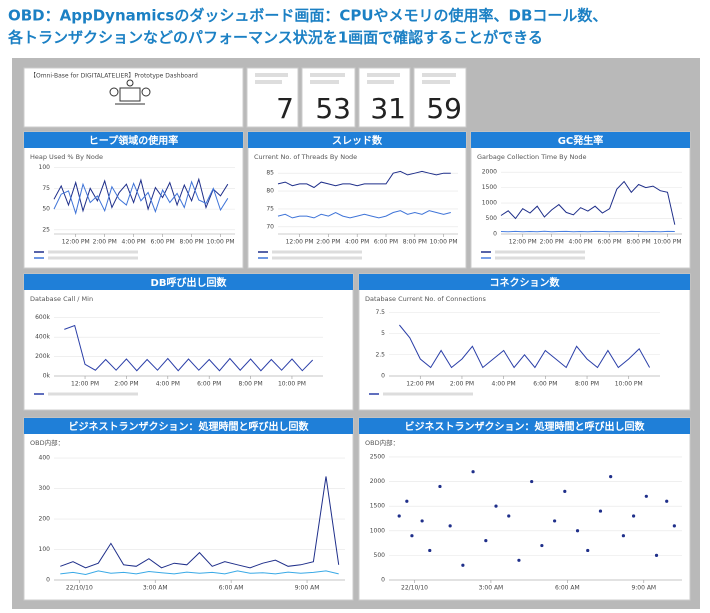  I want to click on panel-subtitle: Database Current No. of Connections, so click(426, 299).